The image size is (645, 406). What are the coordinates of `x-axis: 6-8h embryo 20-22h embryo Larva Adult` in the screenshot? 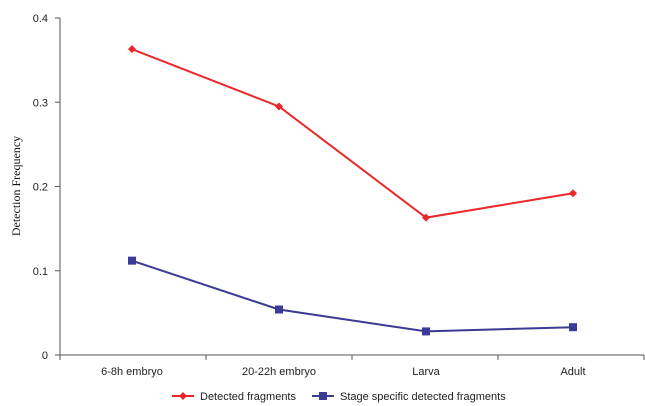 It's located at (352, 366).